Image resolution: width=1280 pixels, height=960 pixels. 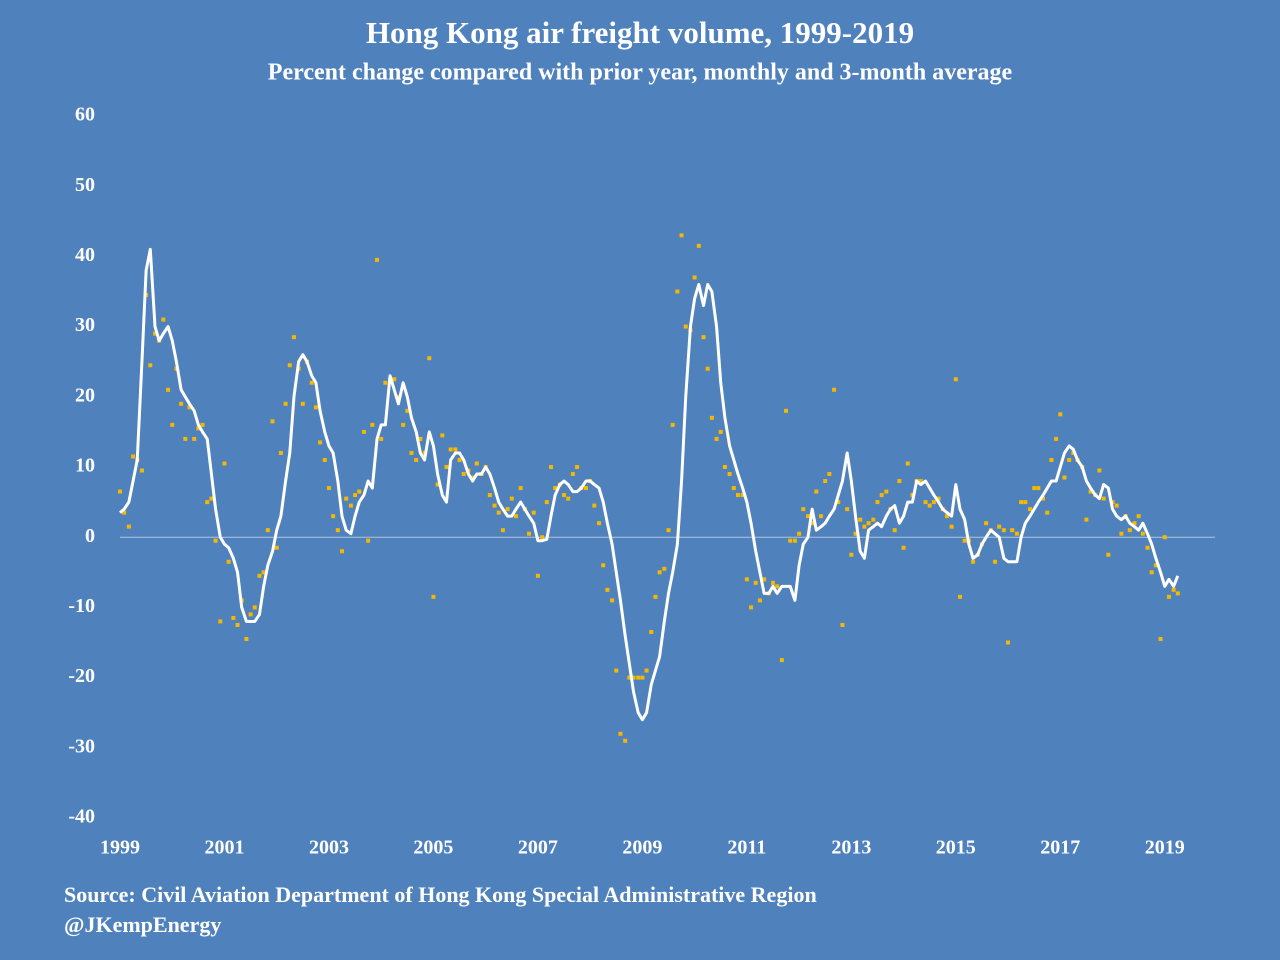 What do you see at coordinates (85, 325) in the screenshot?
I see `y-tick-label: 30` at bounding box center [85, 325].